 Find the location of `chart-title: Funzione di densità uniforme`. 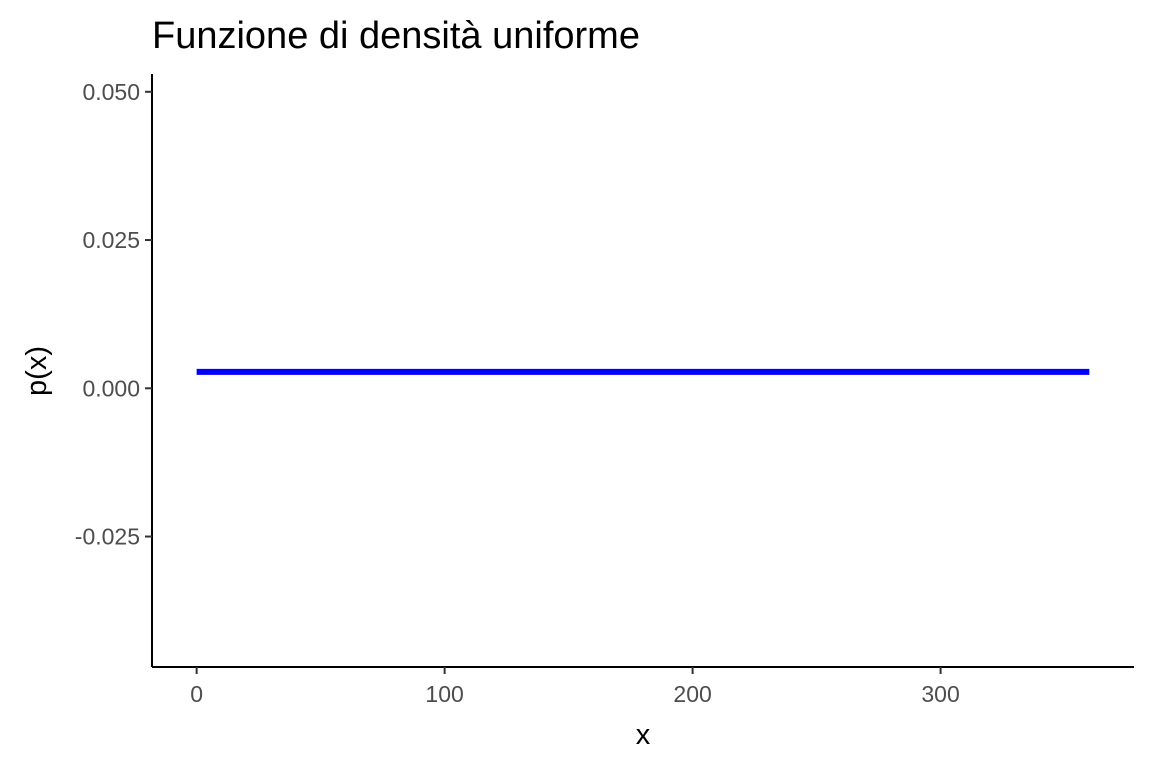

chart-title: Funzione di densità uniforme is located at coordinates (396, 36).